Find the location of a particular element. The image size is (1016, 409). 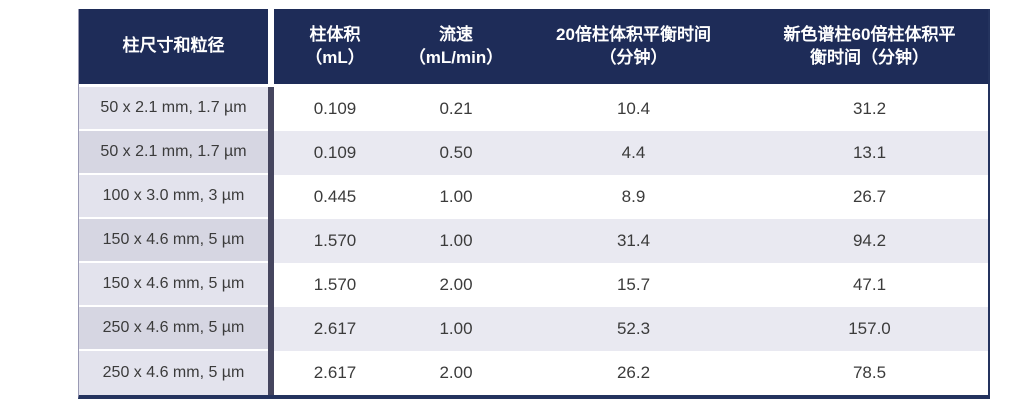

table-cell: 26.2 is located at coordinates (633, 373).